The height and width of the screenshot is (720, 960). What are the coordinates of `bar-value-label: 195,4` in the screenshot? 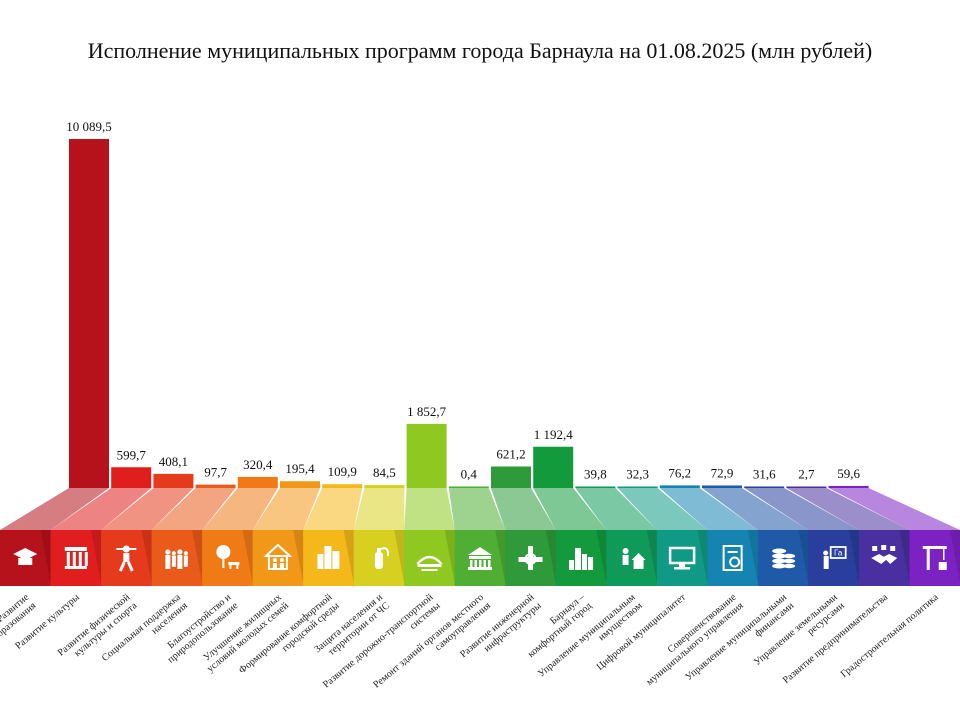 It's located at (300, 468).